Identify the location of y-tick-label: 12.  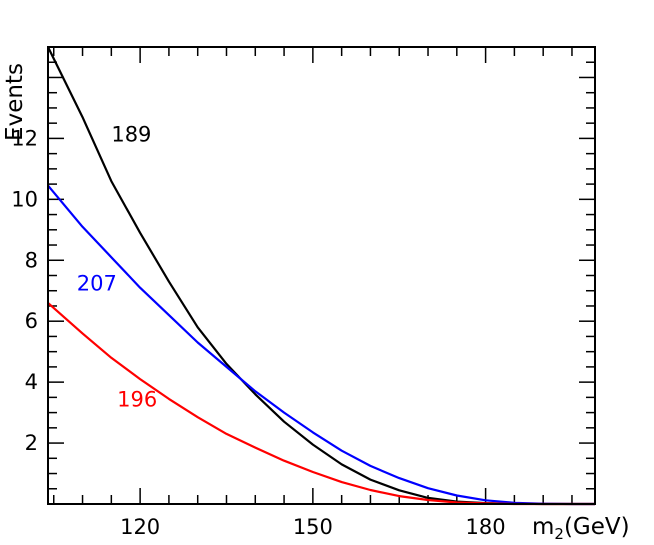
(24, 138).